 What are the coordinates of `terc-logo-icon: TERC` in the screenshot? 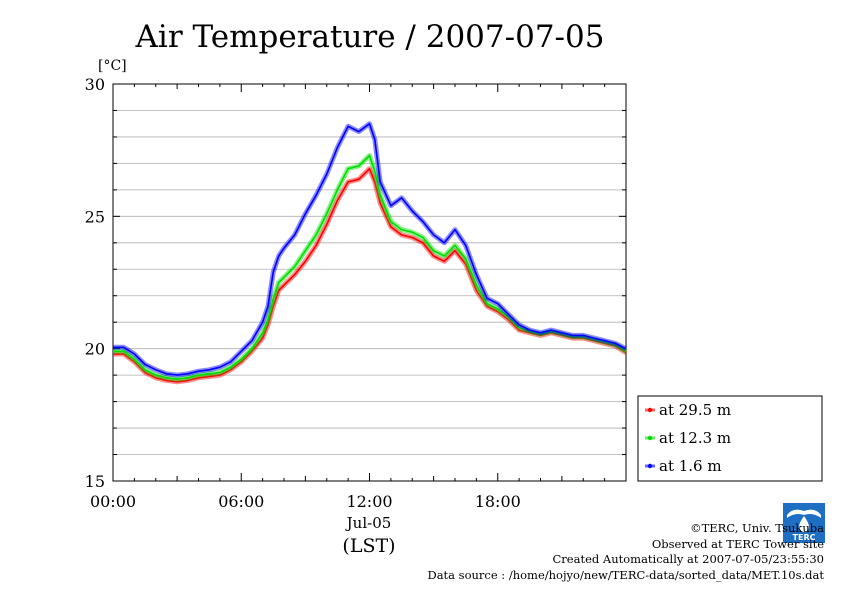 It's located at (804, 523).